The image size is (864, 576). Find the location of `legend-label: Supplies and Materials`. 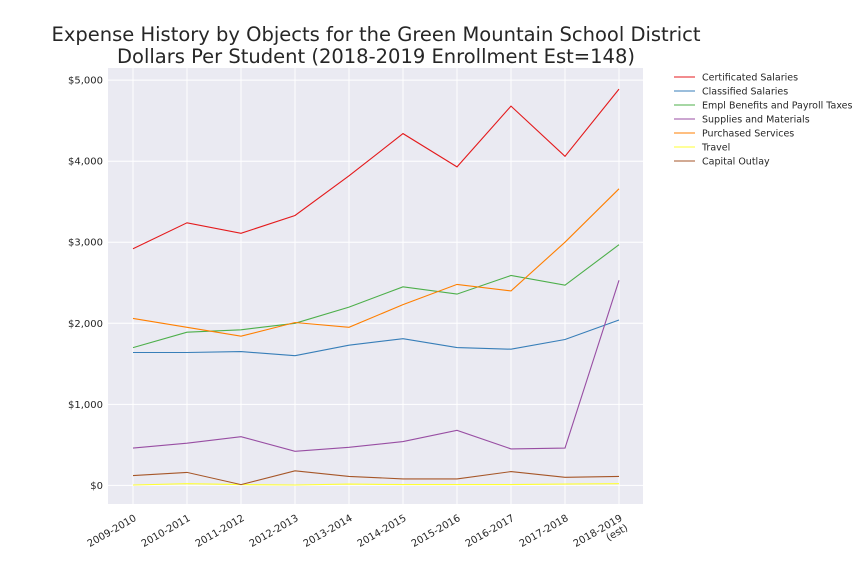

legend-label: Supplies and Materials is located at coordinates (756, 120).